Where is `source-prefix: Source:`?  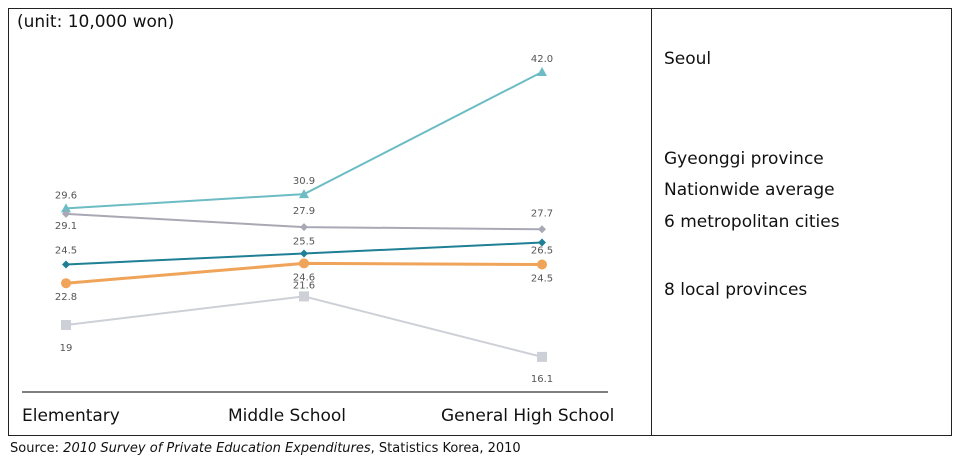 source-prefix: Source: is located at coordinates (37, 448).